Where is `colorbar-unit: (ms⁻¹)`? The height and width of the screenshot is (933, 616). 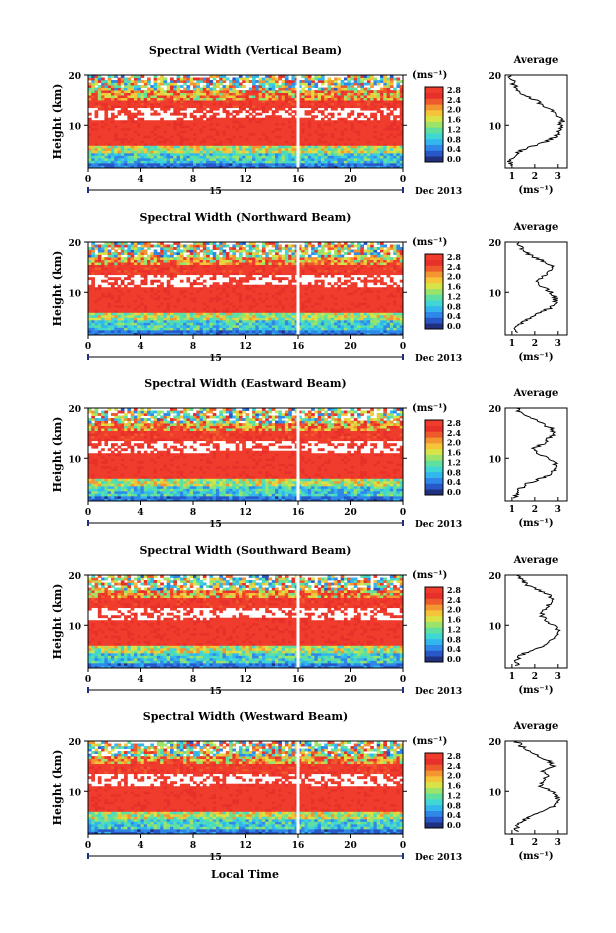 colorbar-unit: (ms⁻¹) is located at coordinates (429, 75).